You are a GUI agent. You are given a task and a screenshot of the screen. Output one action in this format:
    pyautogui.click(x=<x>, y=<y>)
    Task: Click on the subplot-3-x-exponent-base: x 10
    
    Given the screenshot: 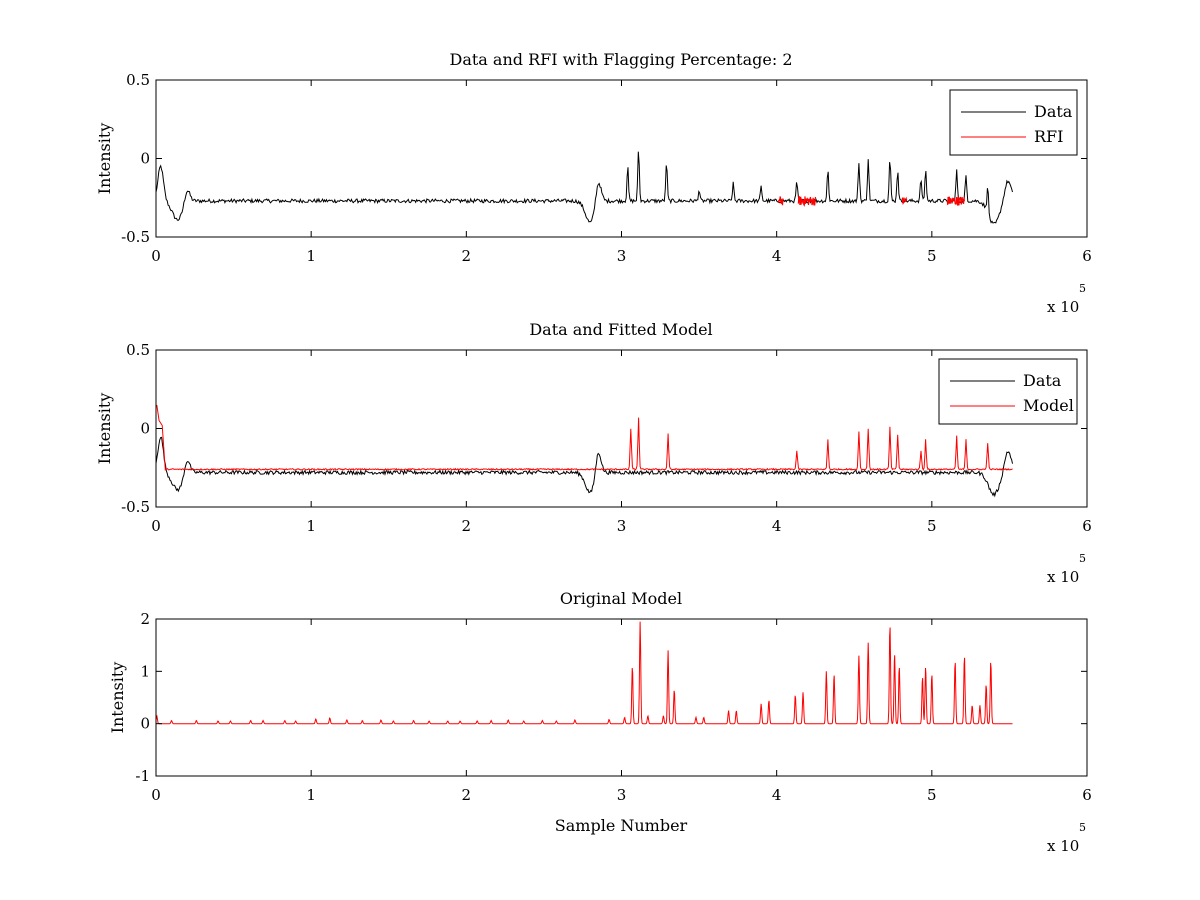 What is the action you would take?
    pyautogui.click(x=1063, y=846)
    